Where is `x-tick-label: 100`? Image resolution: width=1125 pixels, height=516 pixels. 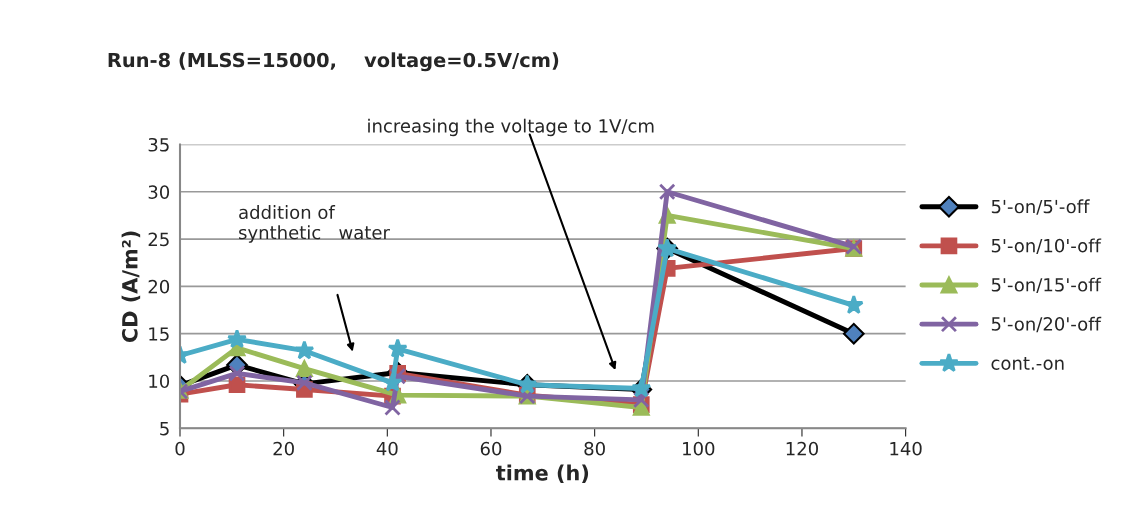 x-tick-label: 100 is located at coordinates (699, 448).